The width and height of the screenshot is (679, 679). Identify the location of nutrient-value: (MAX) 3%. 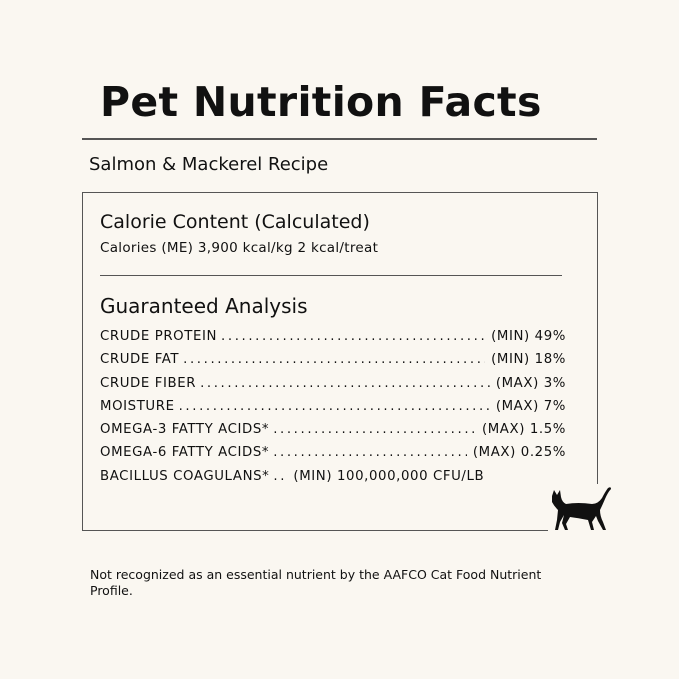
(530, 383).